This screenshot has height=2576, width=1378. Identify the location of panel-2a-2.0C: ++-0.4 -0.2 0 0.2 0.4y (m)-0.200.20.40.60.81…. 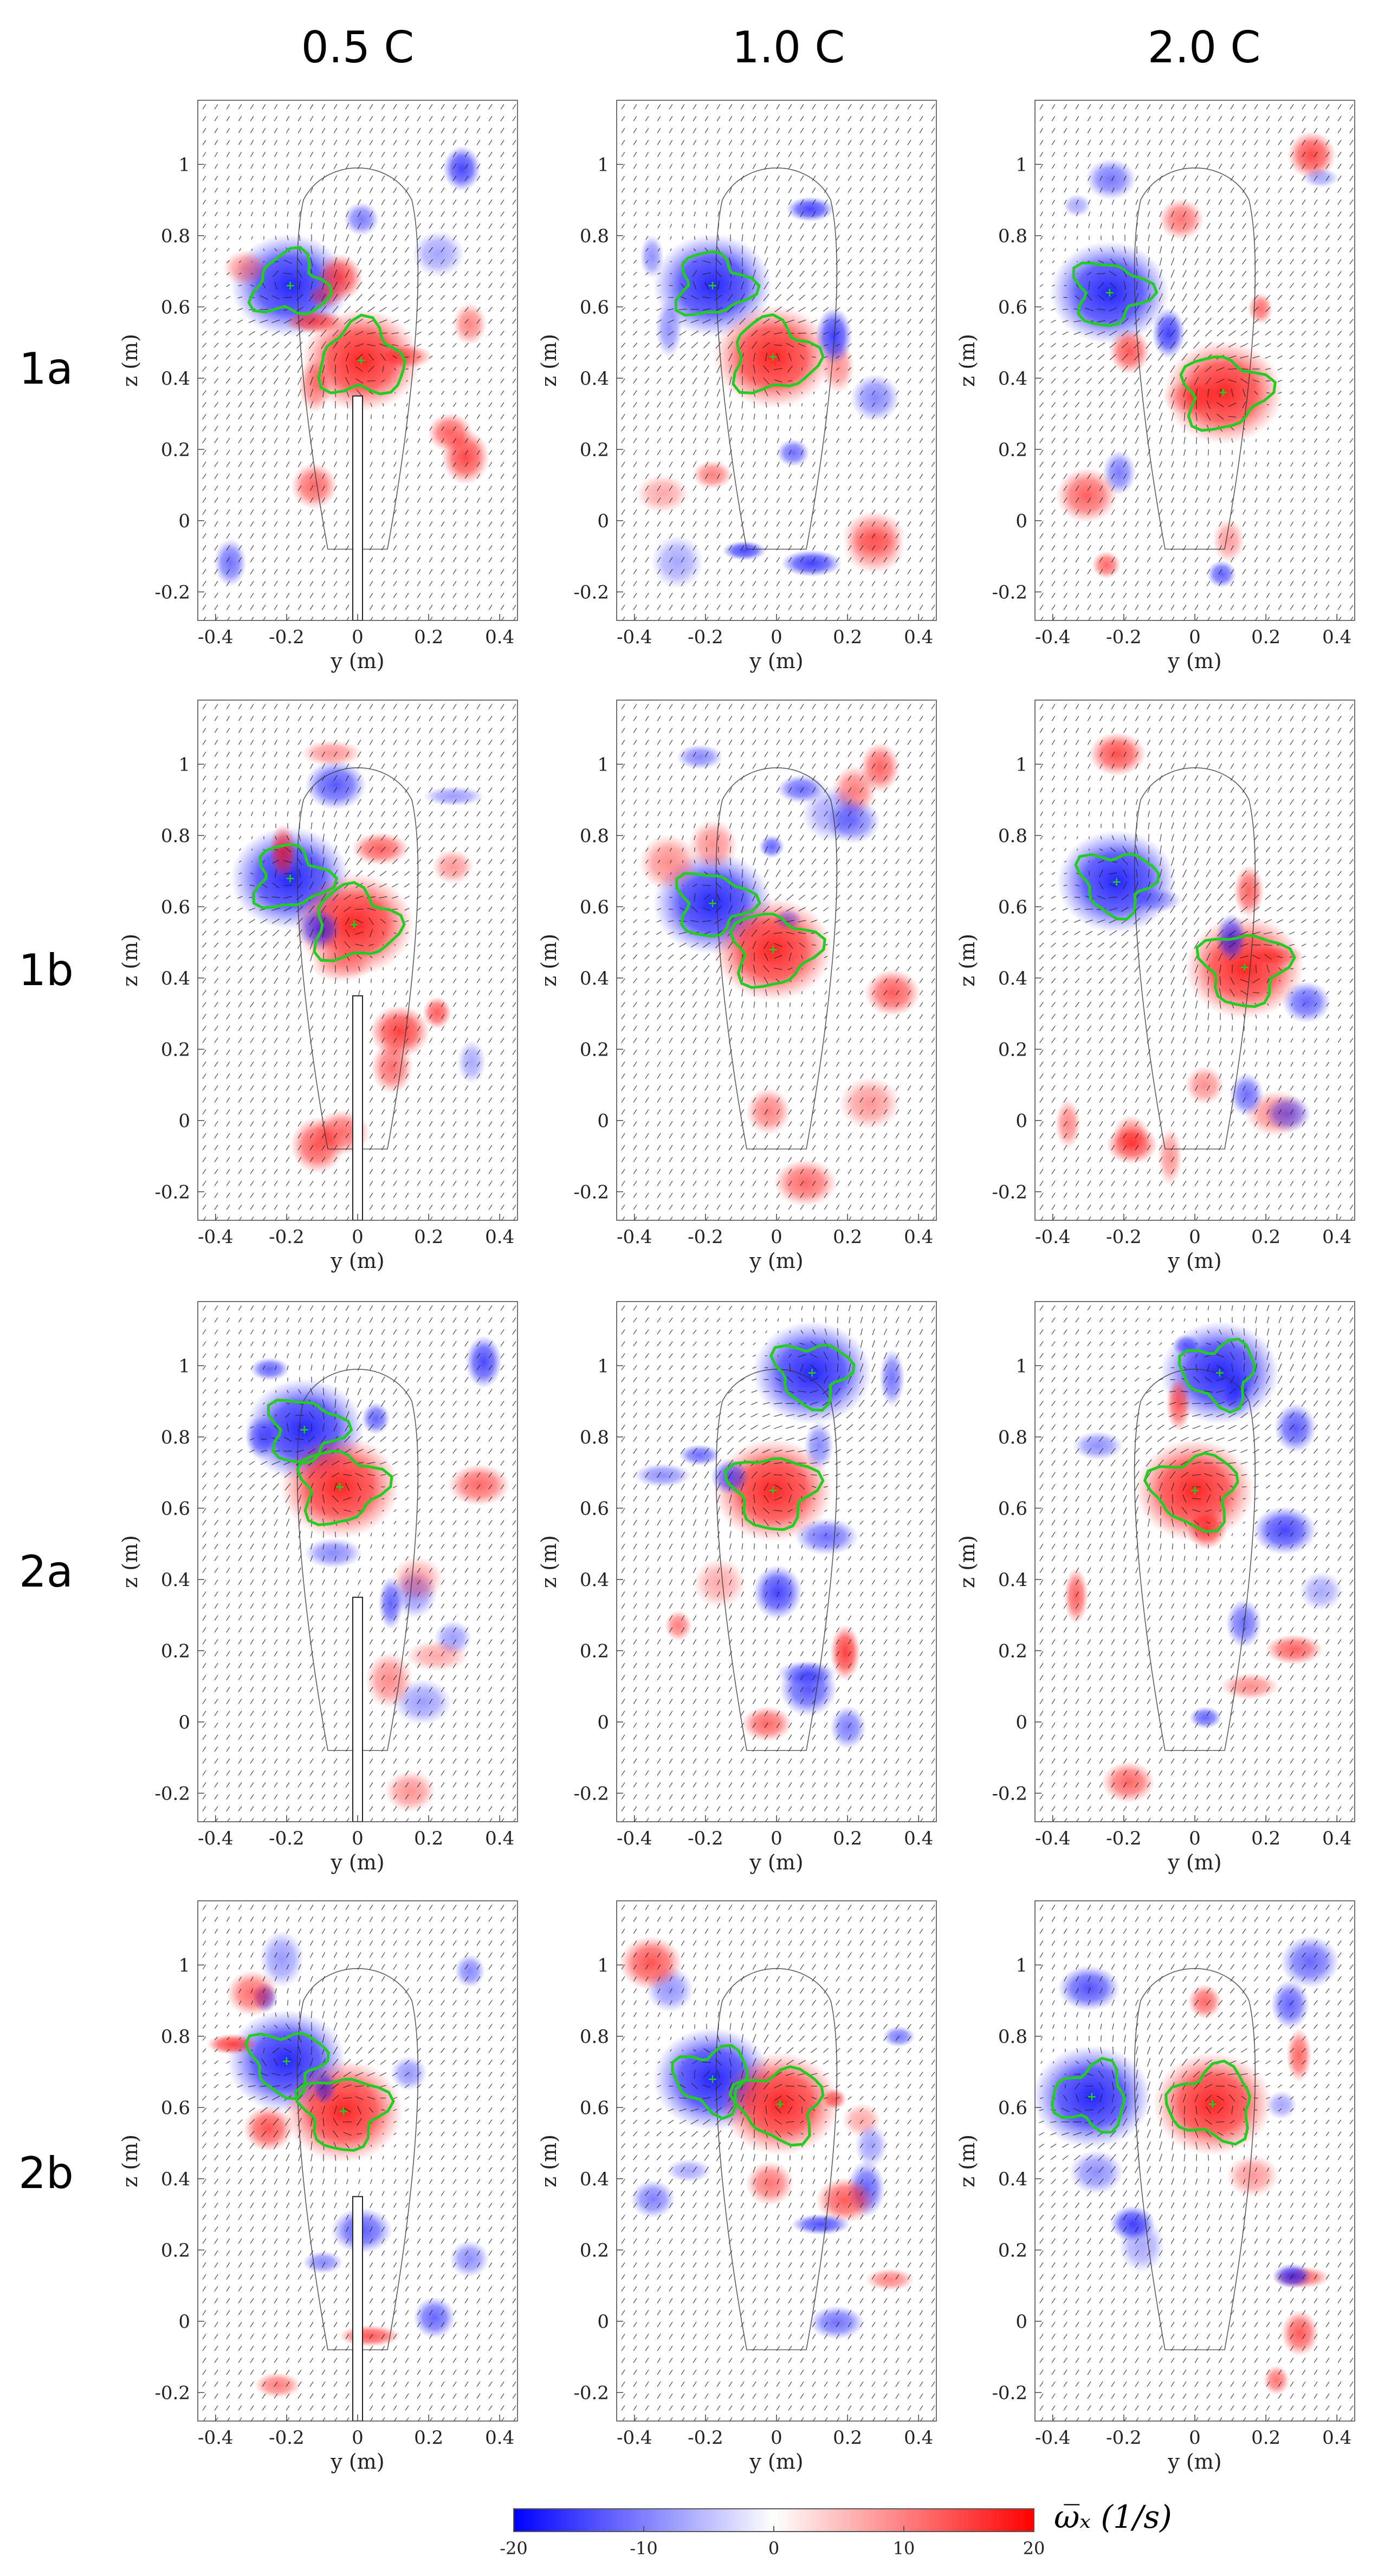
(1155, 1587).